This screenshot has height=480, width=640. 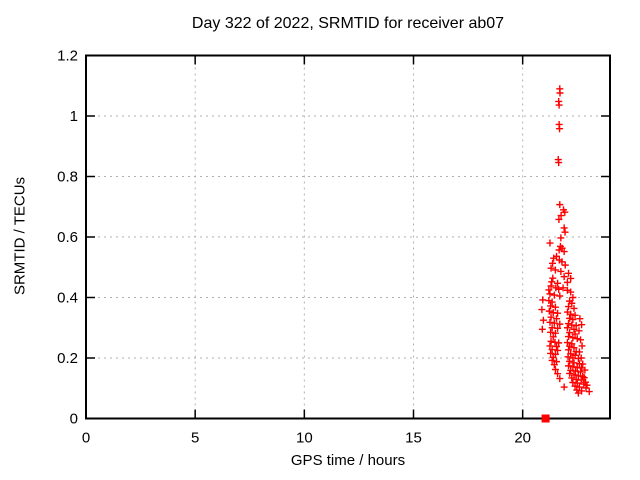 I want to click on y-tick-label: 1.2, so click(x=67, y=56).